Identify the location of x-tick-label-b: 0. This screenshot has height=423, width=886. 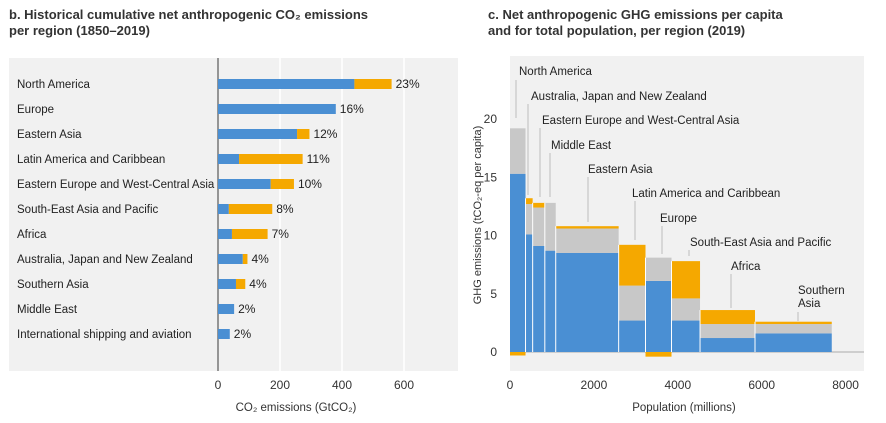
(218, 385).